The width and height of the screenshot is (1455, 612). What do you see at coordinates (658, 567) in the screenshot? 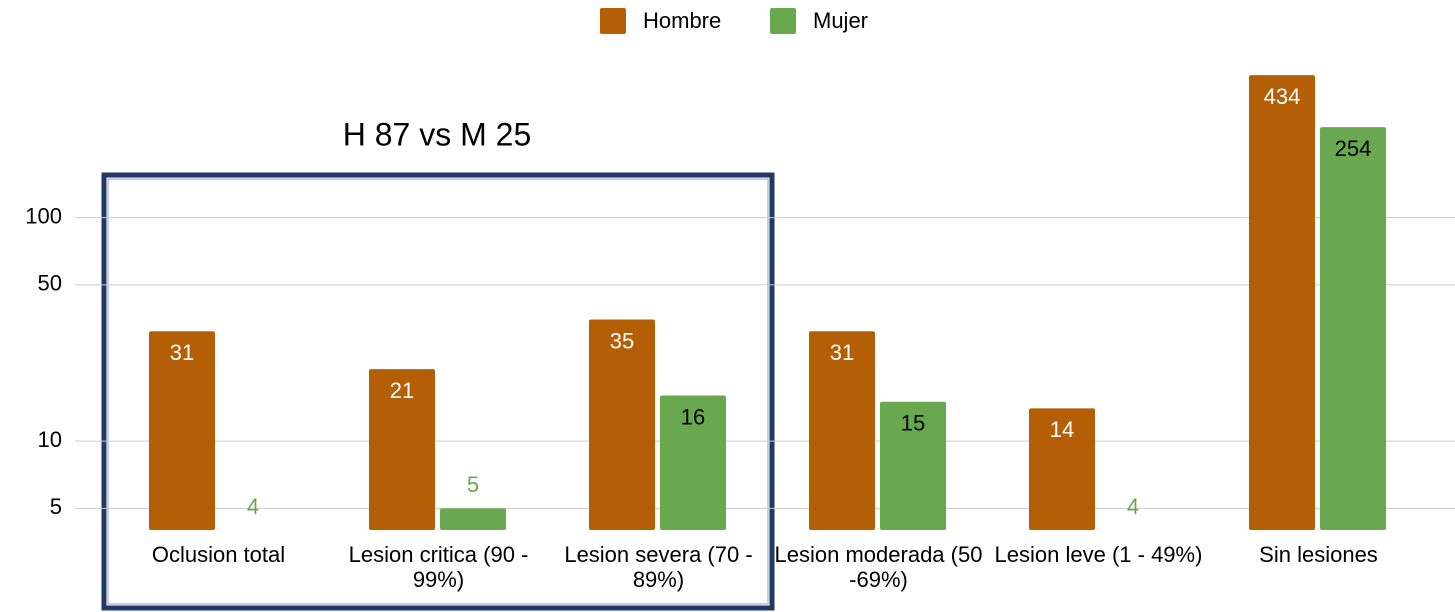
I see `x-tick-label: Lesion severa (70 - 89%)` at bounding box center [658, 567].